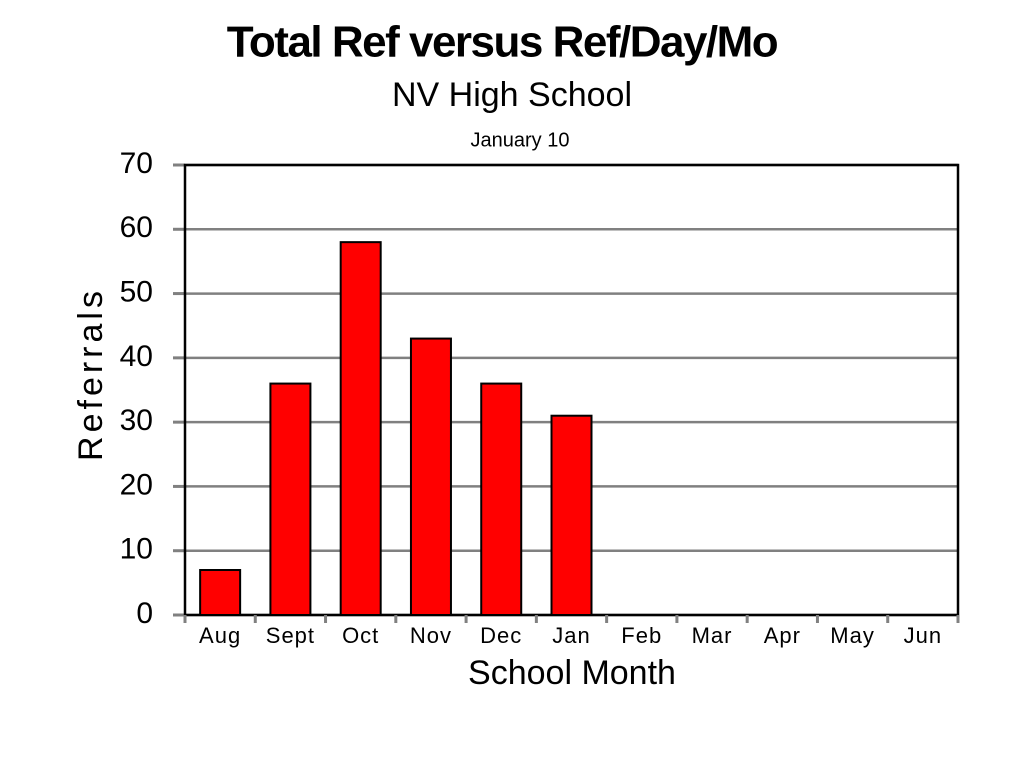 Image resolution: width=1024 pixels, height=768 pixels. What do you see at coordinates (852, 635) in the screenshot?
I see `x-tick-label: May` at bounding box center [852, 635].